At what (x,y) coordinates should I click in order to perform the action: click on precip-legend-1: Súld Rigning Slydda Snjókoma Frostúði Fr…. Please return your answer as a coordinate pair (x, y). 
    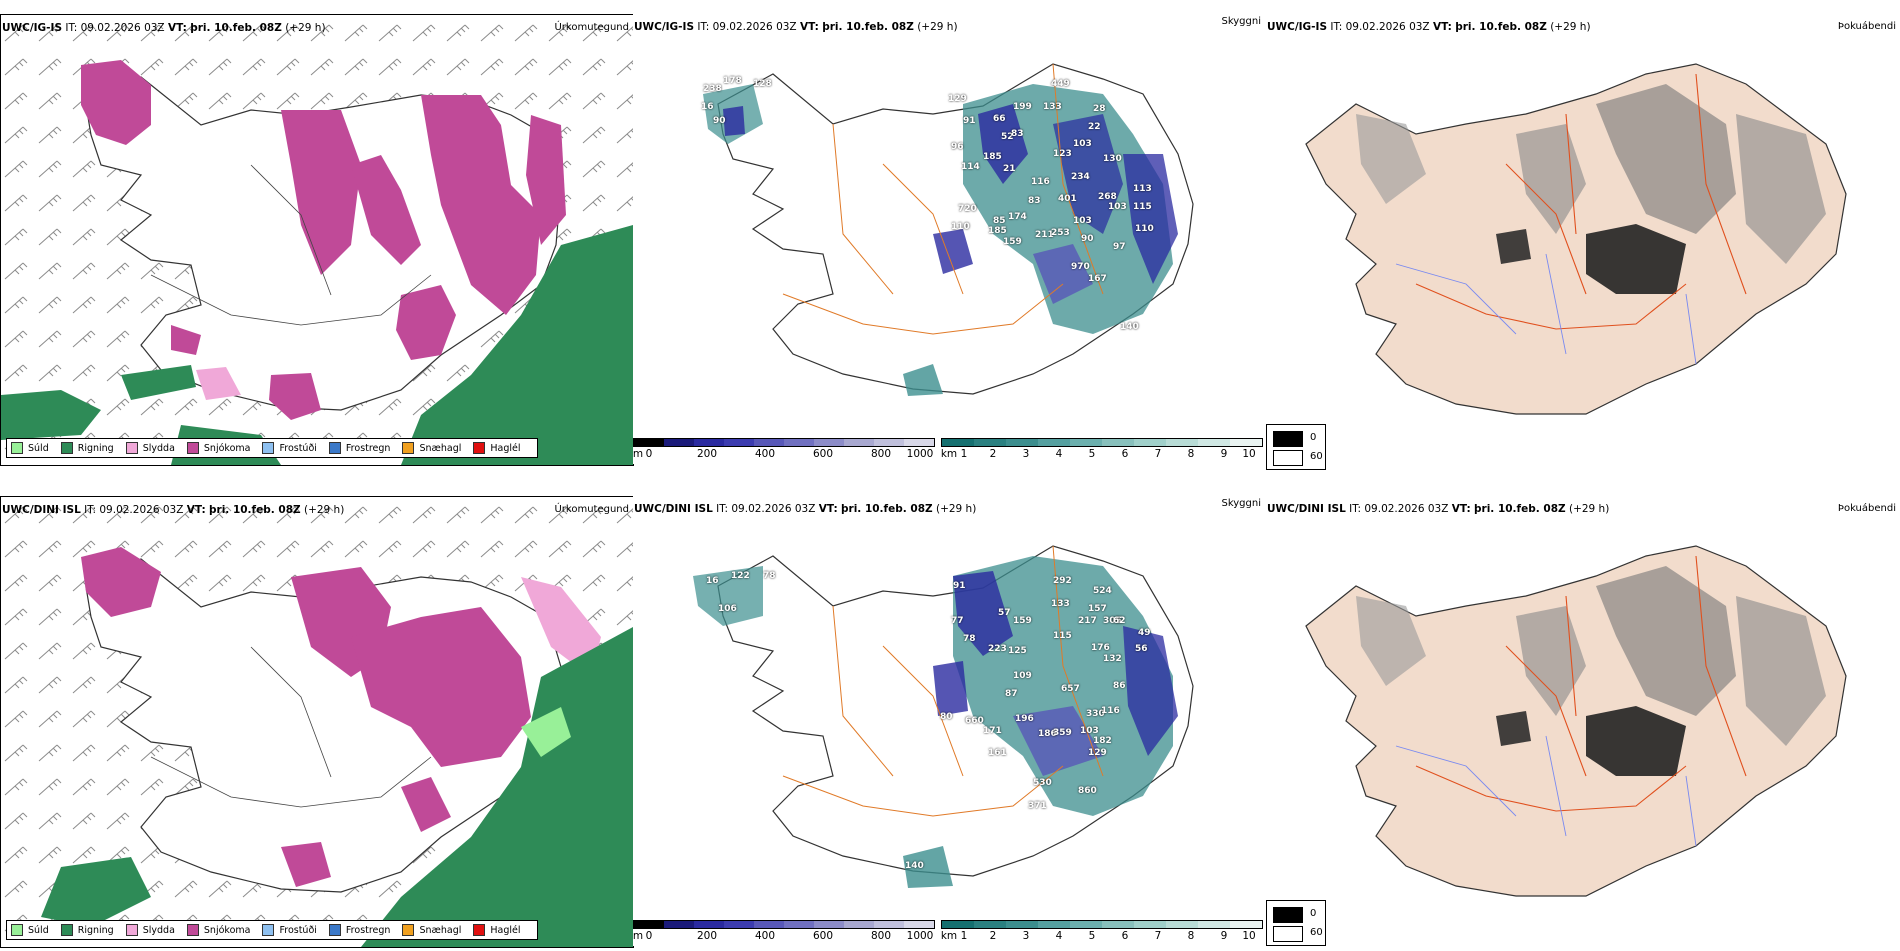
    Looking at the image, I should click on (272, 448).